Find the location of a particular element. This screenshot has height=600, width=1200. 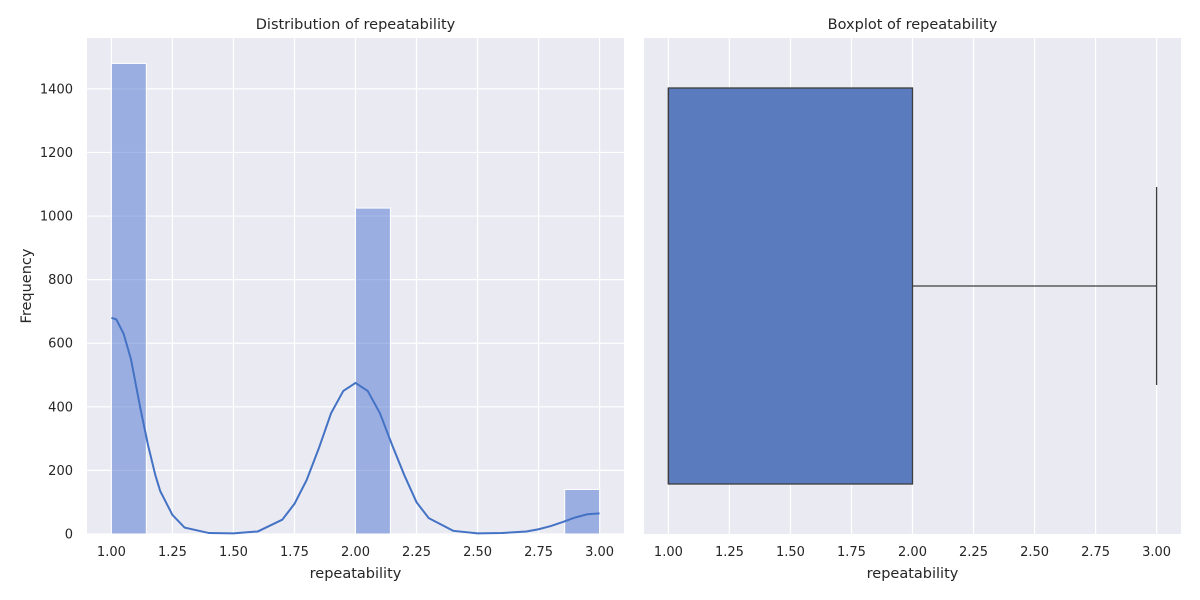

histogram-x-tick-label: 2.50 is located at coordinates (477, 552).